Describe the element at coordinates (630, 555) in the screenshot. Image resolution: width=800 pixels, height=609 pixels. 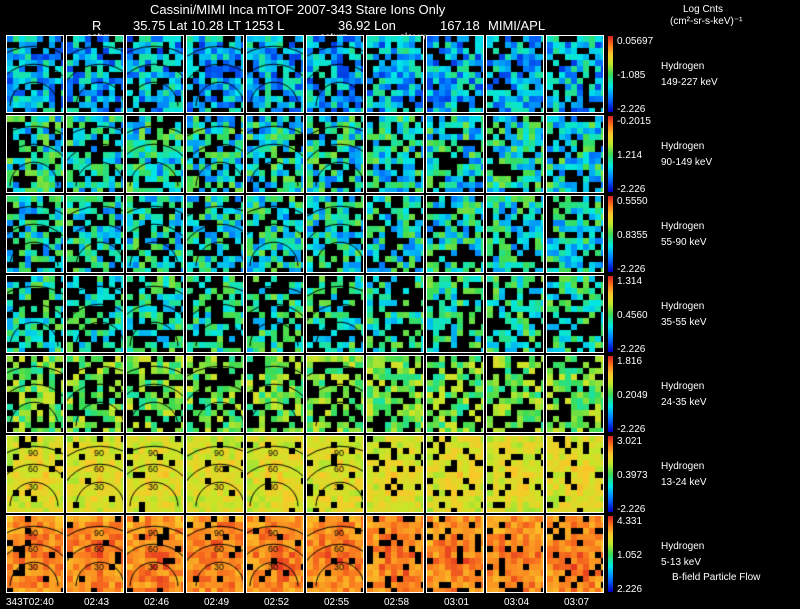
I see `colorbar-mid-label: 1.052` at that location.